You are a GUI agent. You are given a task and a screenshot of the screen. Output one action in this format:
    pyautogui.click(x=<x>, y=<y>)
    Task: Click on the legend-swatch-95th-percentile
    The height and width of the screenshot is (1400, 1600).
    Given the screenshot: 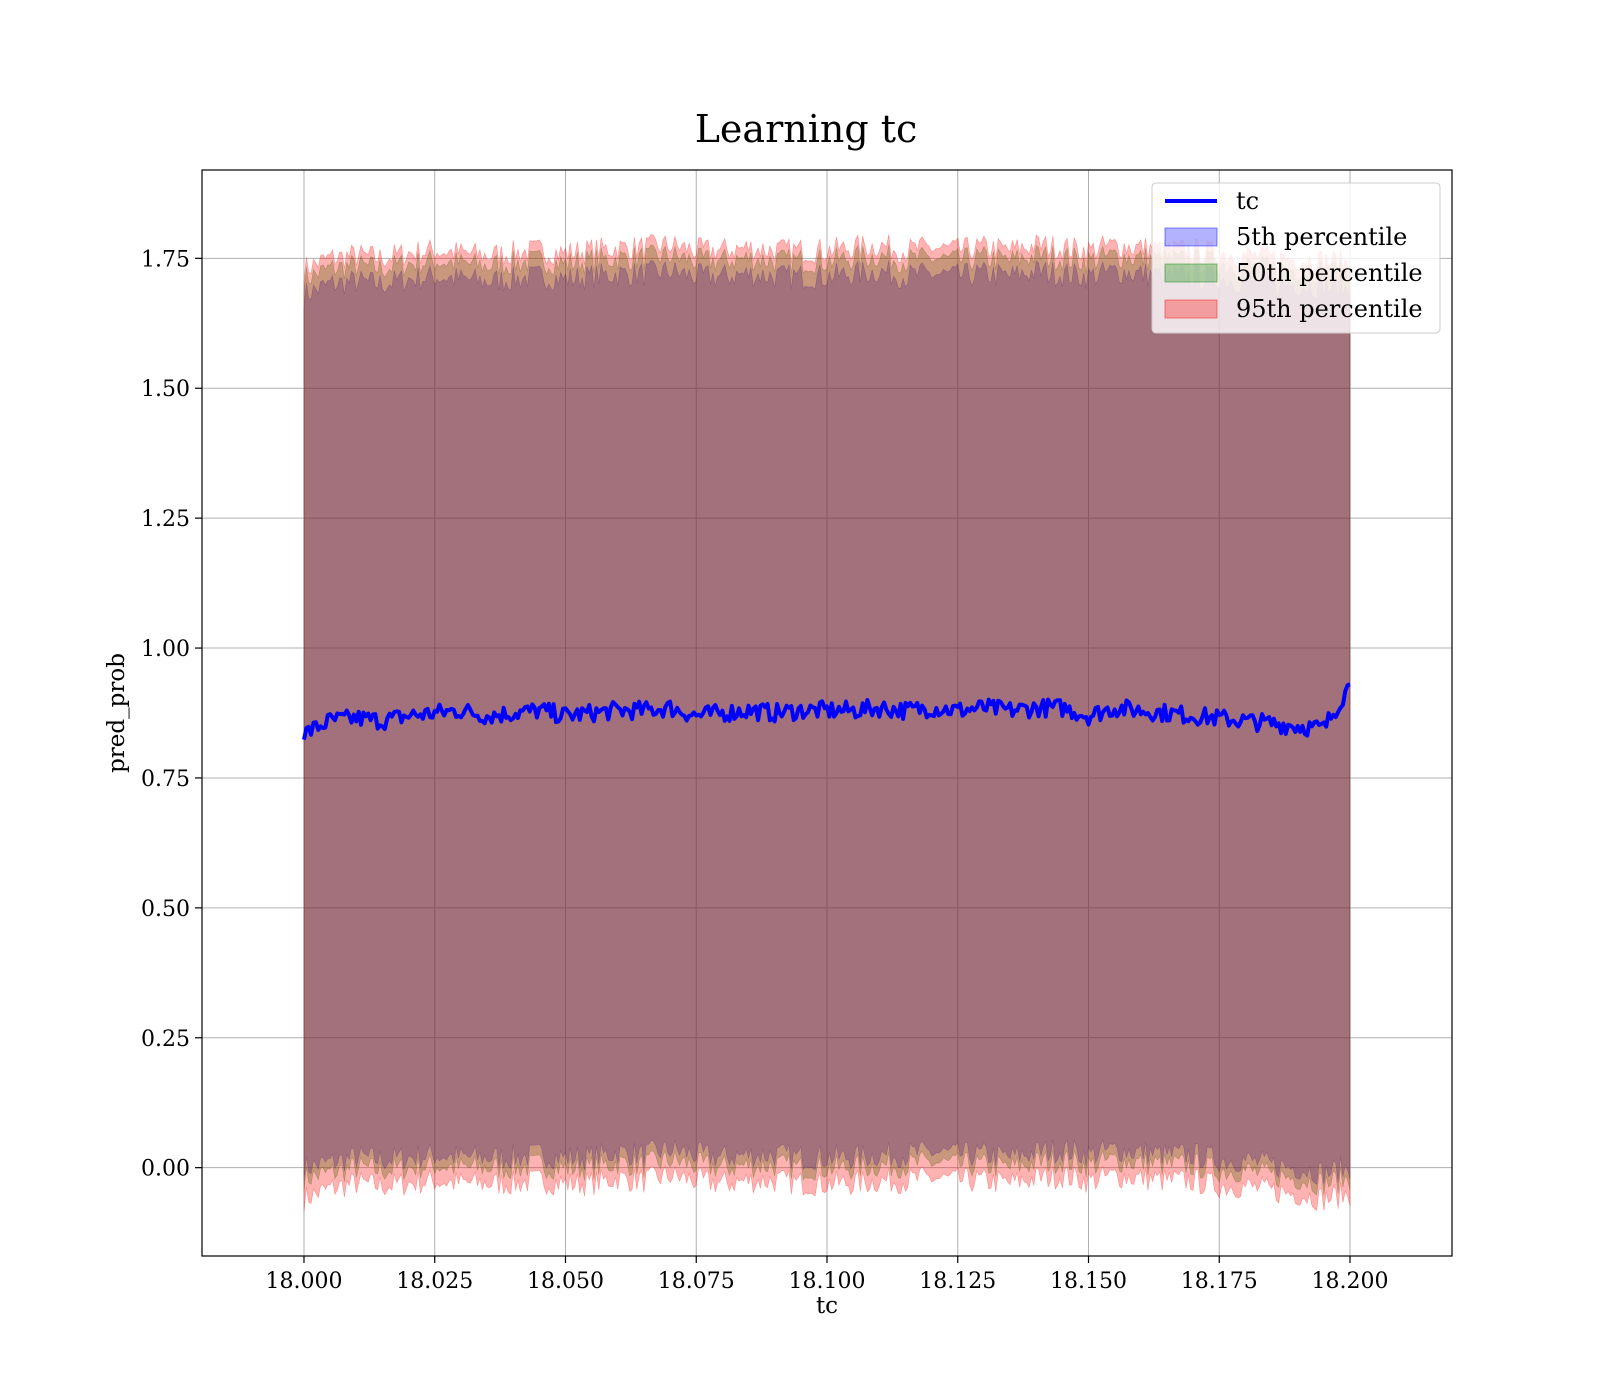 What is the action you would take?
    pyautogui.click(x=1191, y=309)
    